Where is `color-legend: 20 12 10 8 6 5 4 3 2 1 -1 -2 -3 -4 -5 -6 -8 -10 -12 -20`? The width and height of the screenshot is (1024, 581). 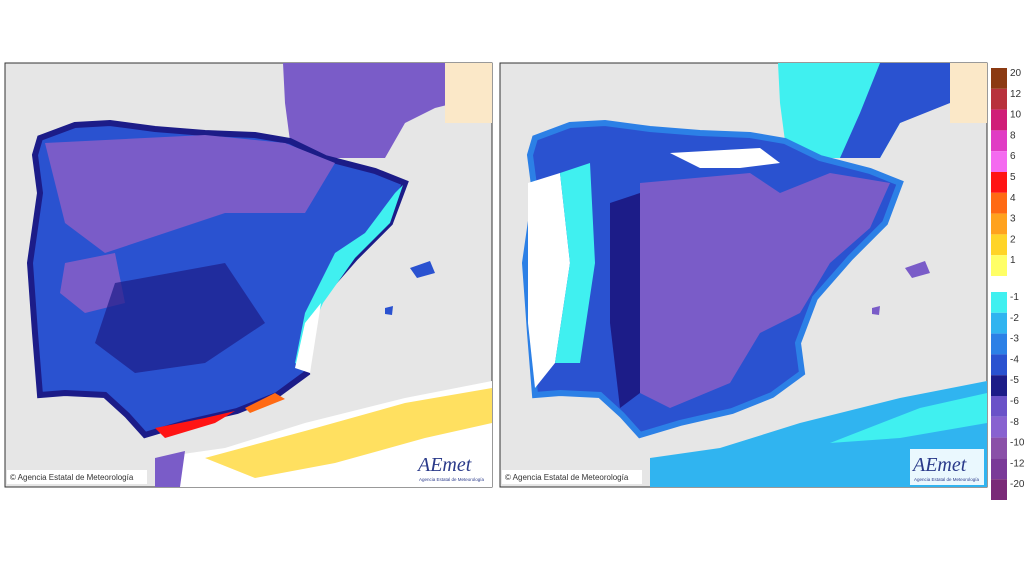 color-legend: 20 12 10 8 6 5 4 3 2 1 -1 -2 -3 -4 -5 -6 -8 -10 -12 -20 is located at coordinates (1007, 284).